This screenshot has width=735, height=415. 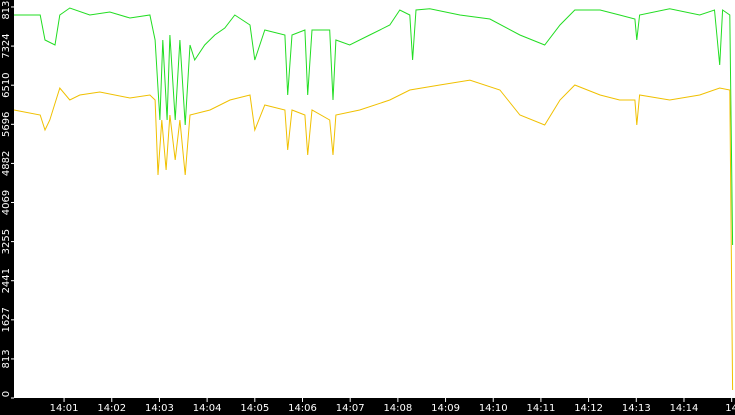 What do you see at coordinates (493, 408) in the screenshot?
I see `x-tick-label: 14:10` at bounding box center [493, 408].